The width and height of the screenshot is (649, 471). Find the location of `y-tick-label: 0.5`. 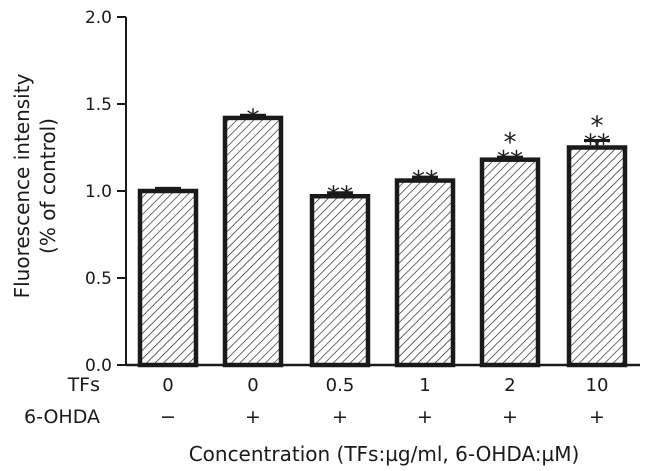

y-tick-label: 0.5 is located at coordinates (98, 279).